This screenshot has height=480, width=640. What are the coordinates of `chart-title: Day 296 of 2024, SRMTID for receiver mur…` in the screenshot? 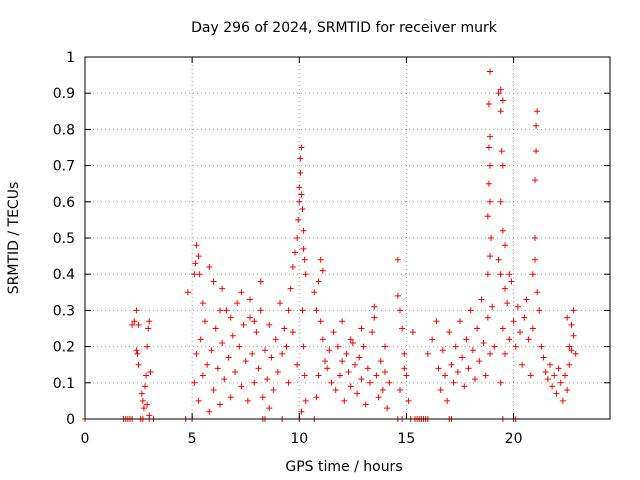 It's located at (344, 28).